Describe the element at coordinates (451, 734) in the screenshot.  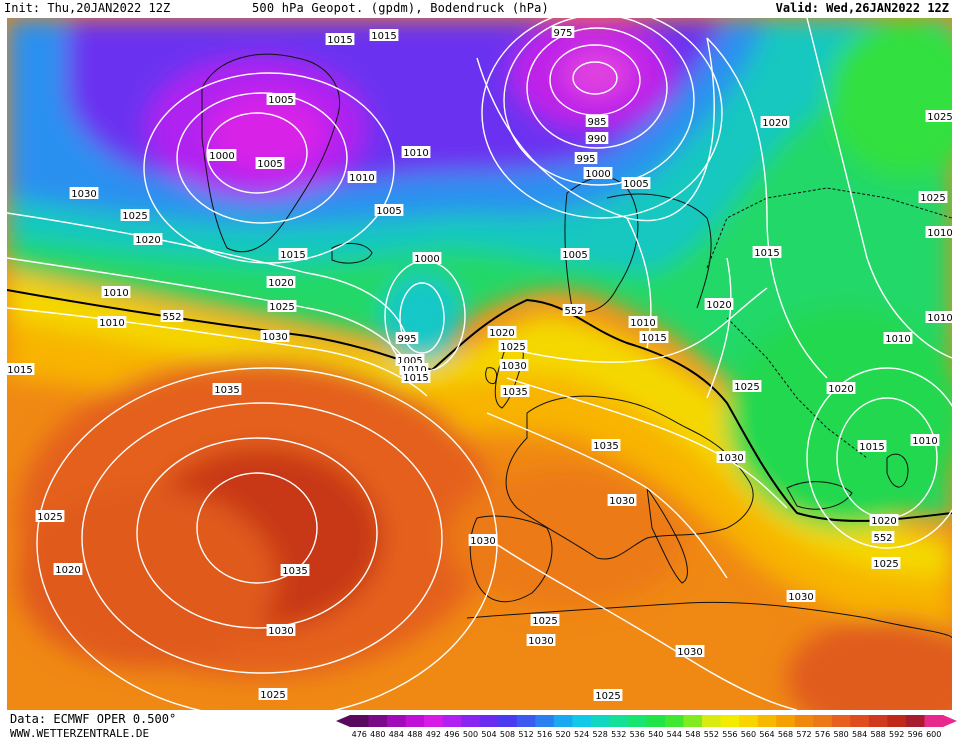
I see `legend-value: 496` at that location.